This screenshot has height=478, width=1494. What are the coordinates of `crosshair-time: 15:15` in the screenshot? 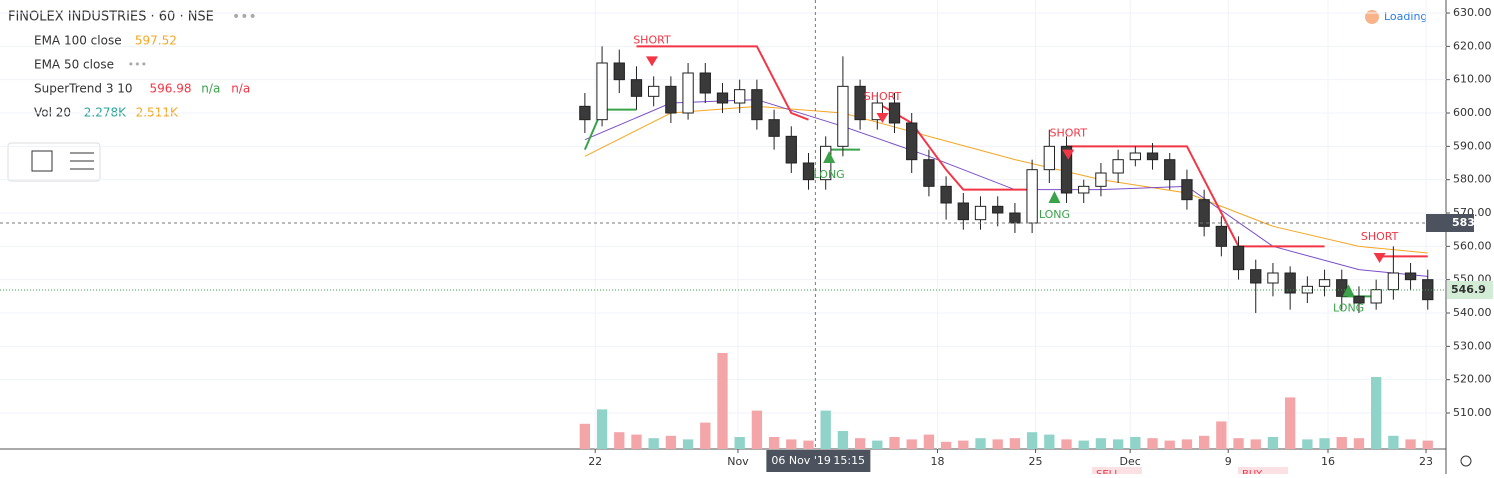 It's located at (849, 460).